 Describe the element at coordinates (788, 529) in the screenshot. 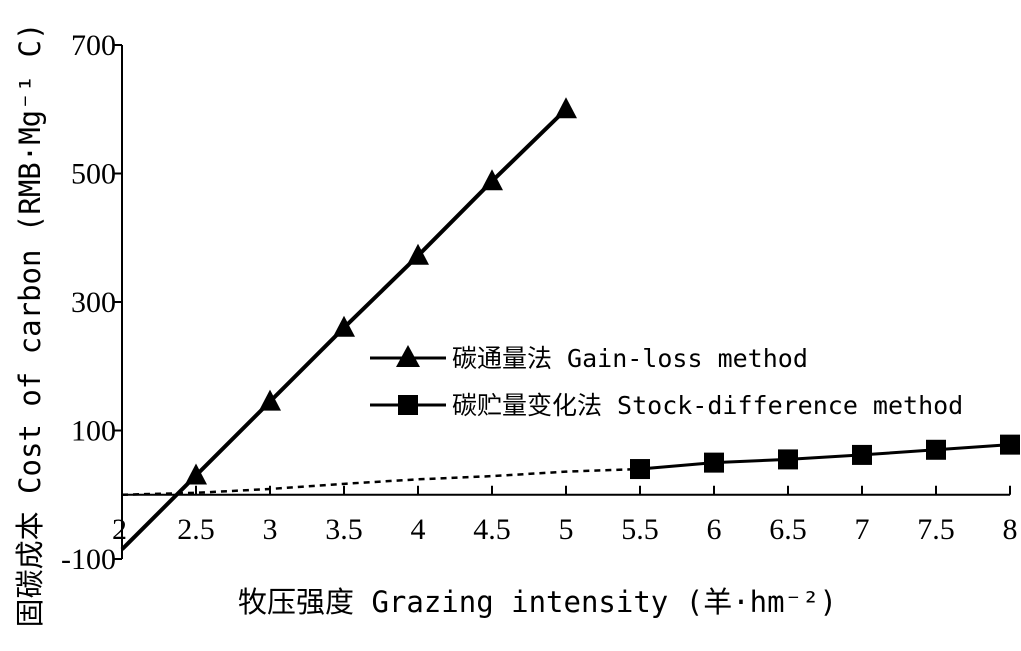

I see `x-tick-label: 6.5` at that location.